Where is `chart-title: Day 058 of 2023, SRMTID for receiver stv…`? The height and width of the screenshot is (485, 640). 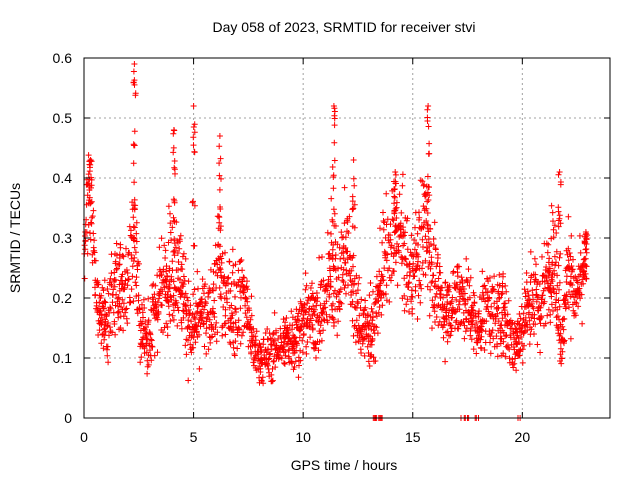 chart-title: Day 058 of 2023, SRMTID for receiver stv… is located at coordinates (344, 27).